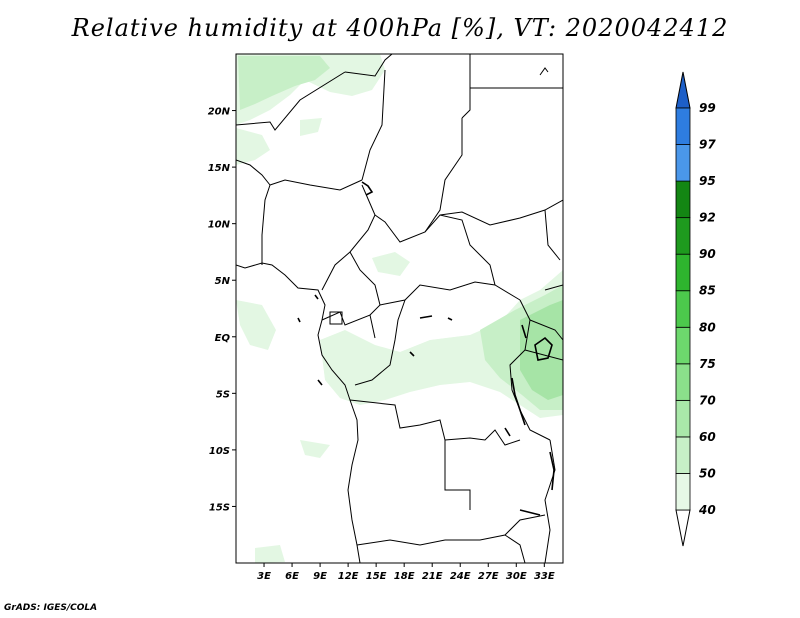 The height and width of the screenshot is (618, 800). I want to click on lon-tick-label: 18E, so click(404, 576).